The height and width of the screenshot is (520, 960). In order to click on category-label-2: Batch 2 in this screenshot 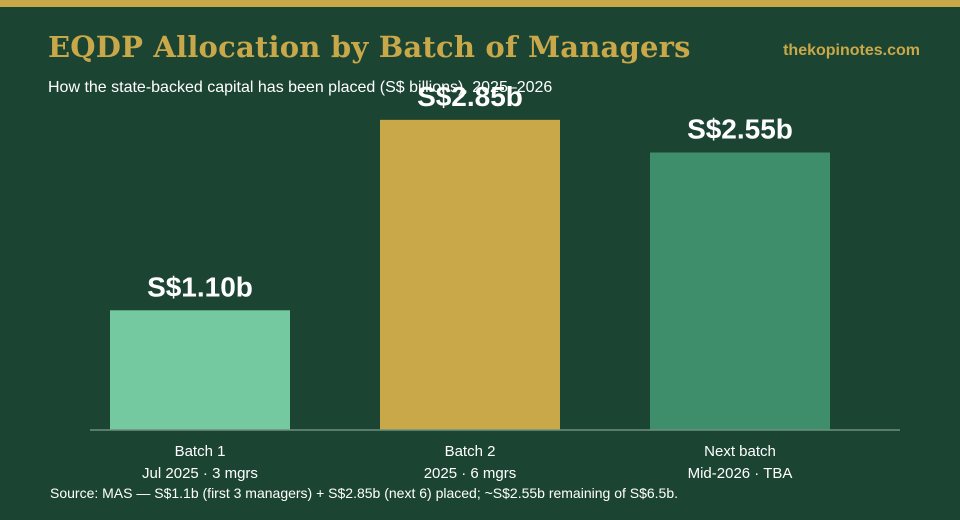, I will do `click(470, 451)`.